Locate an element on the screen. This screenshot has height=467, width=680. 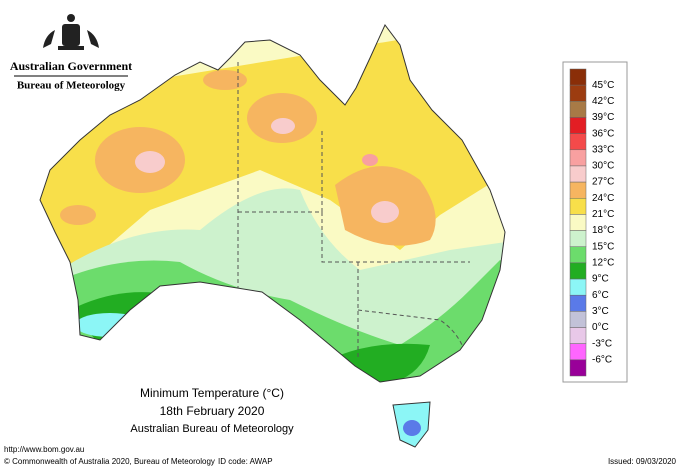
url: http://www.bom.gov.au is located at coordinates (44, 449).